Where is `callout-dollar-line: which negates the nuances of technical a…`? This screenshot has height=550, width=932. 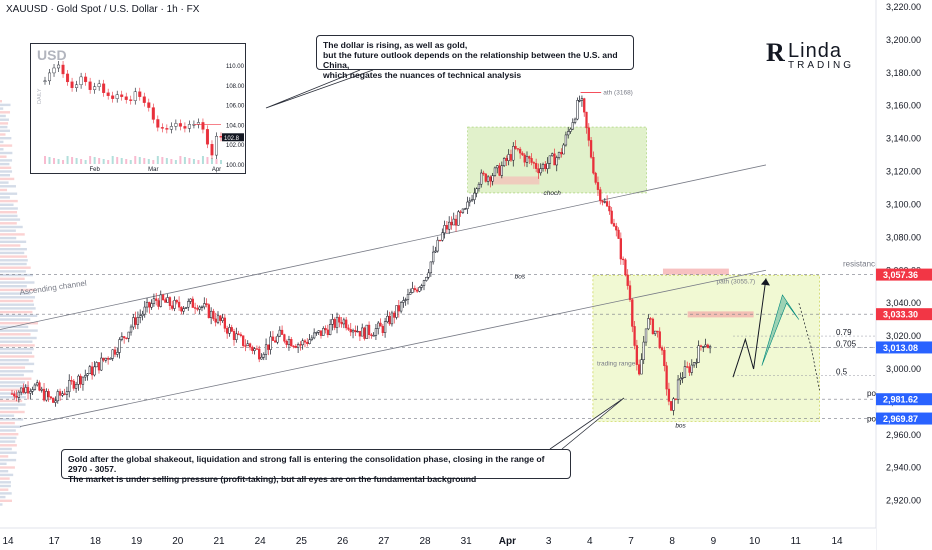
callout-dollar-line: which negates the nuances of technical a… is located at coordinates (422, 75).